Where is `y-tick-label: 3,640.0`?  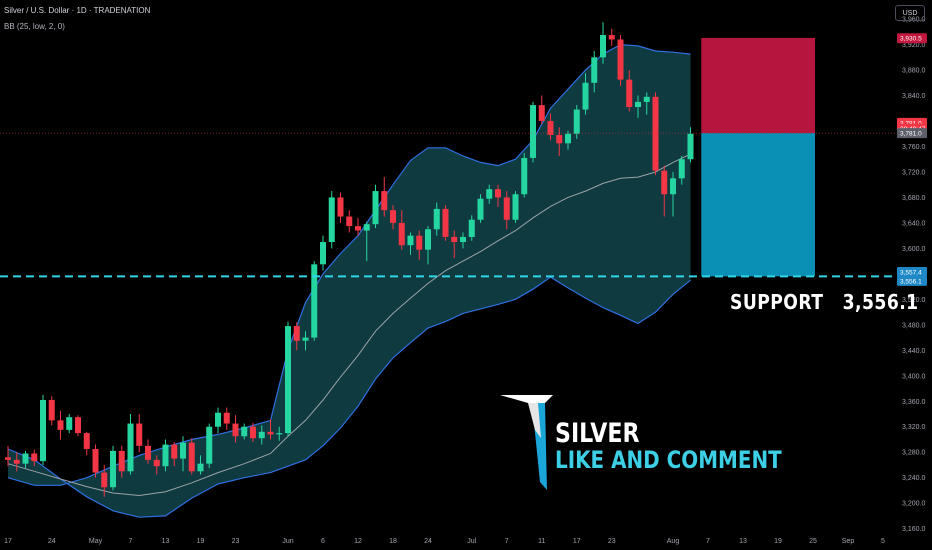 y-tick-label: 3,640.0 is located at coordinates (913, 223).